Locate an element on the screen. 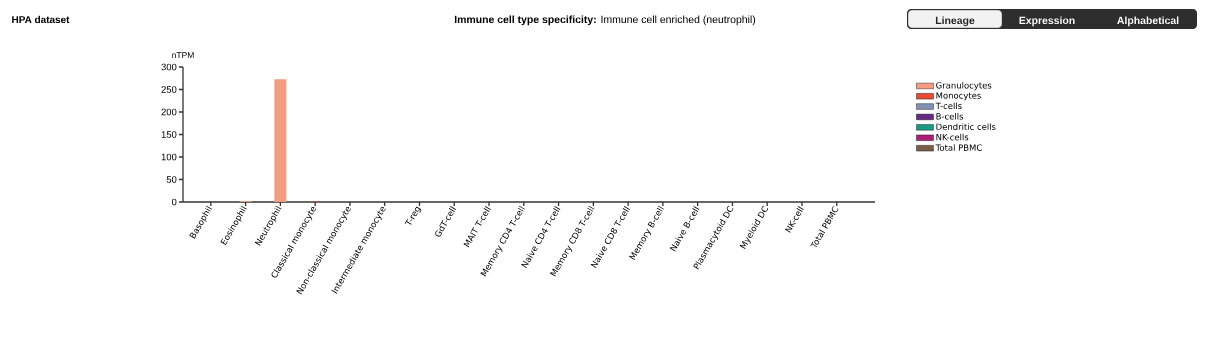 This screenshot has height=340, width=1205. y-tick-label: 50 is located at coordinates (171, 179).